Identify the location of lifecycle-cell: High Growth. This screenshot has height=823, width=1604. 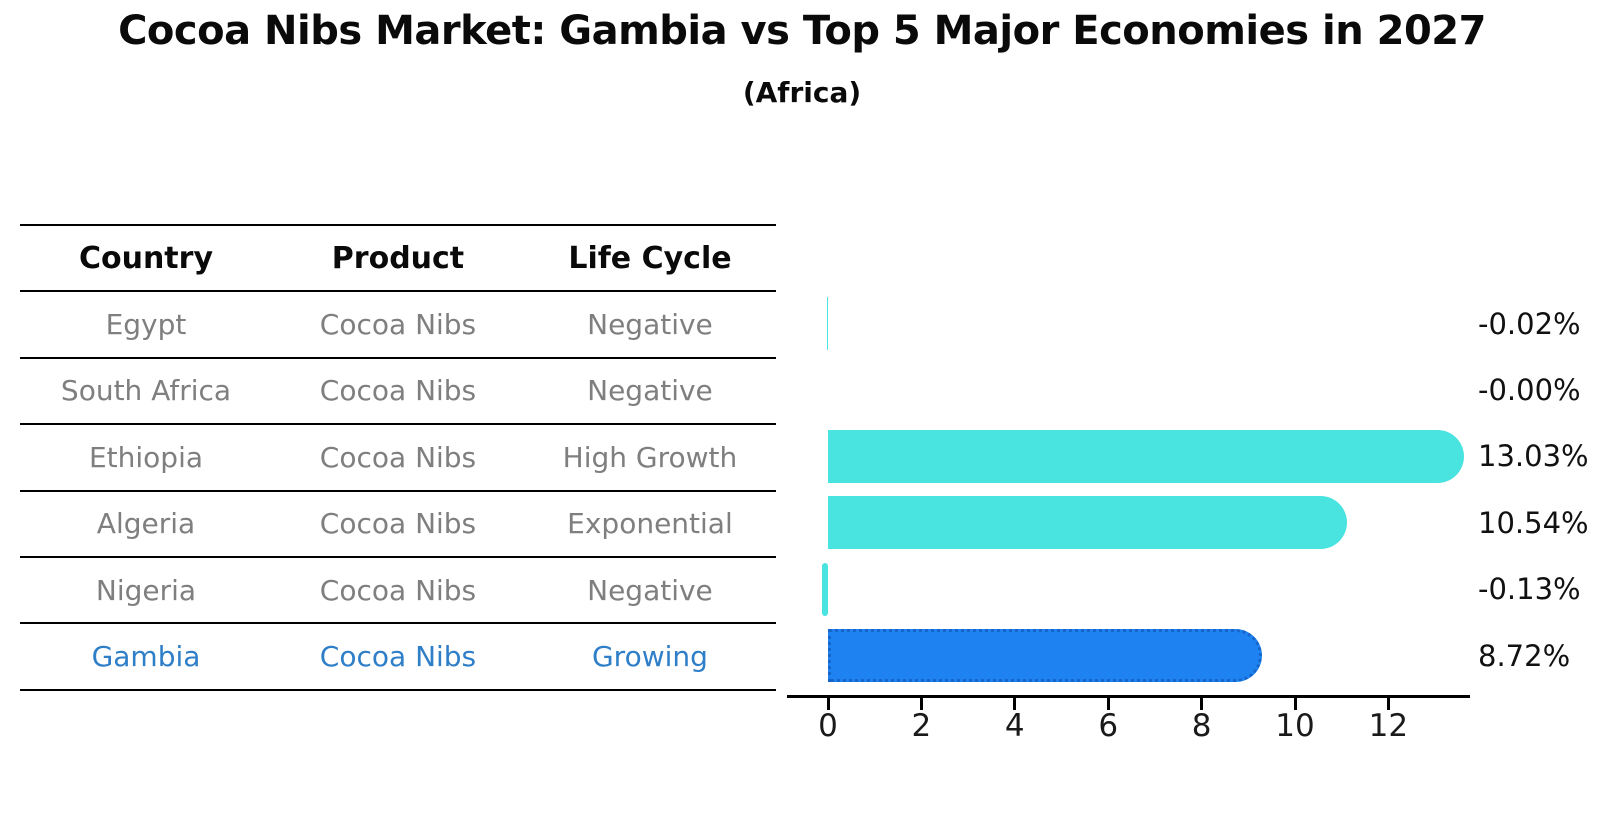
(650, 457).